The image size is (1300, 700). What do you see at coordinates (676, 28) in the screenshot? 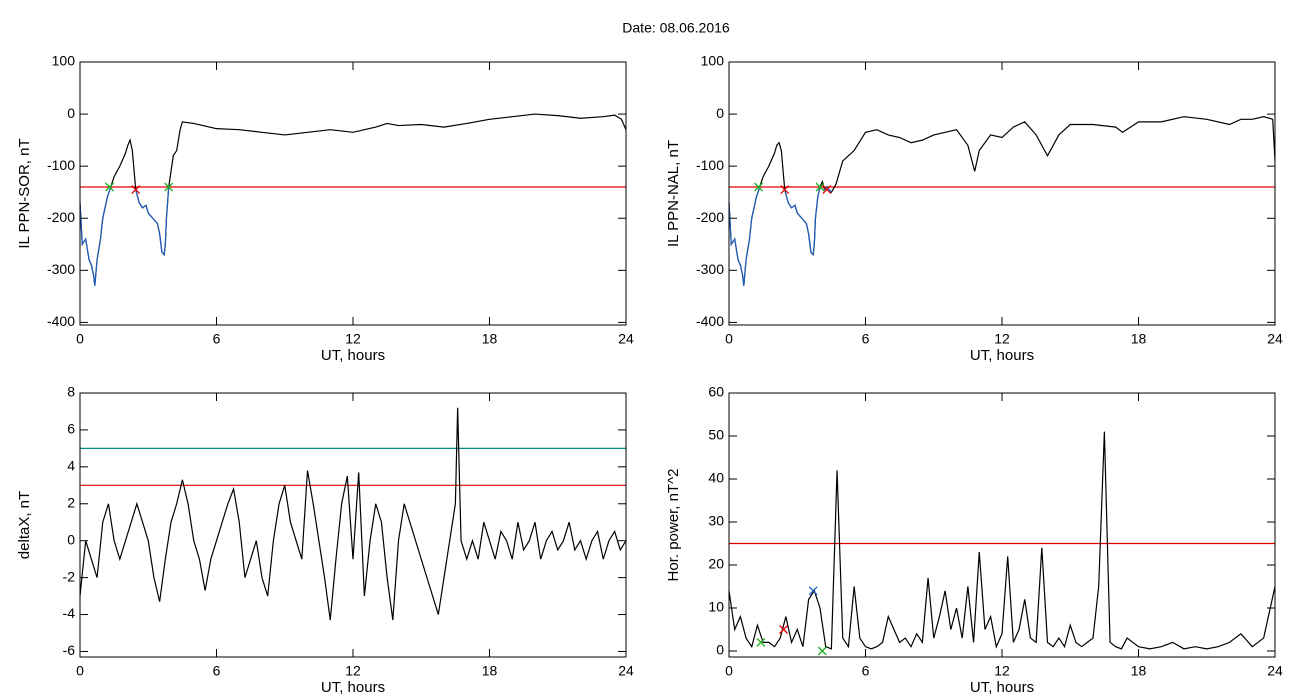
I see `figure-title: Date: 08.06.2016` at bounding box center [676, 28].